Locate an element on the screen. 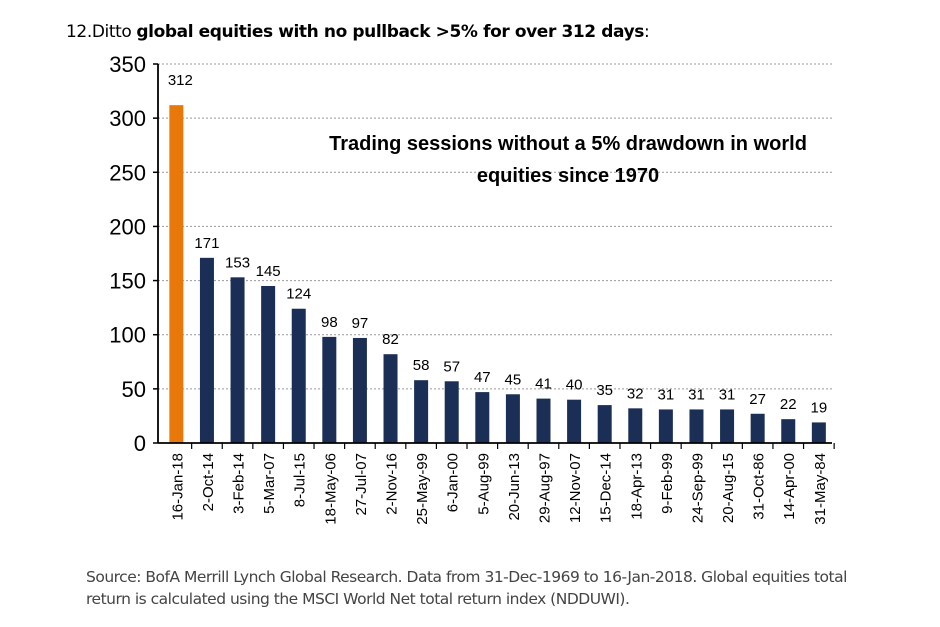 Image resolution: width=940 pixels, height=627 pixels. y-tick-label: 250 is located at coordinates (127, 172).